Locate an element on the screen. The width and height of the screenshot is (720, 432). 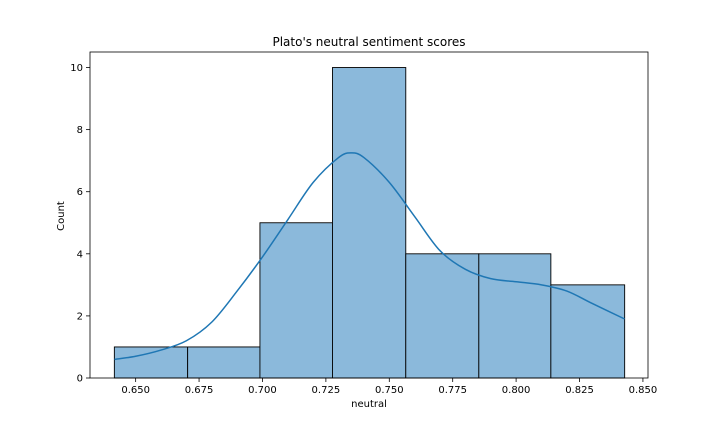
x-tick-label: 0.650 is located at coordinates (135, 390).